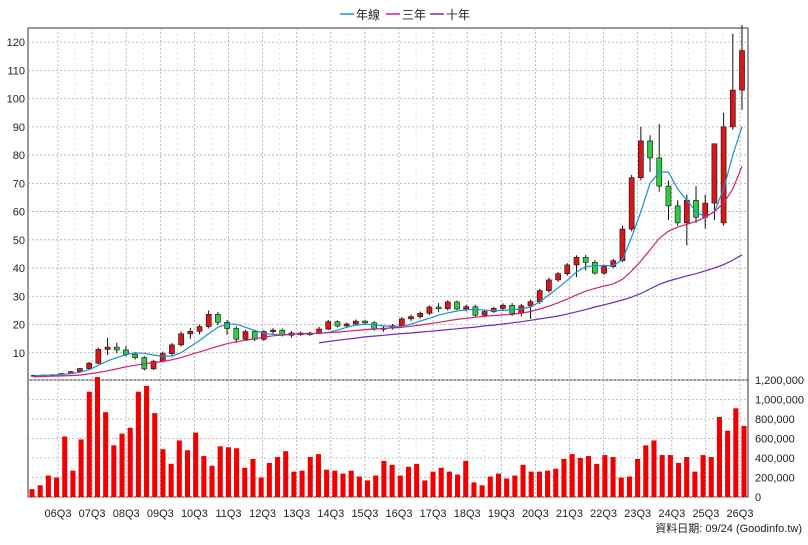 The width and height of the screenshot is (808, 545). Describe the element at coordinates (399, 514) in the screenshot. I see `x-tick-label: 16Q3` at that location.